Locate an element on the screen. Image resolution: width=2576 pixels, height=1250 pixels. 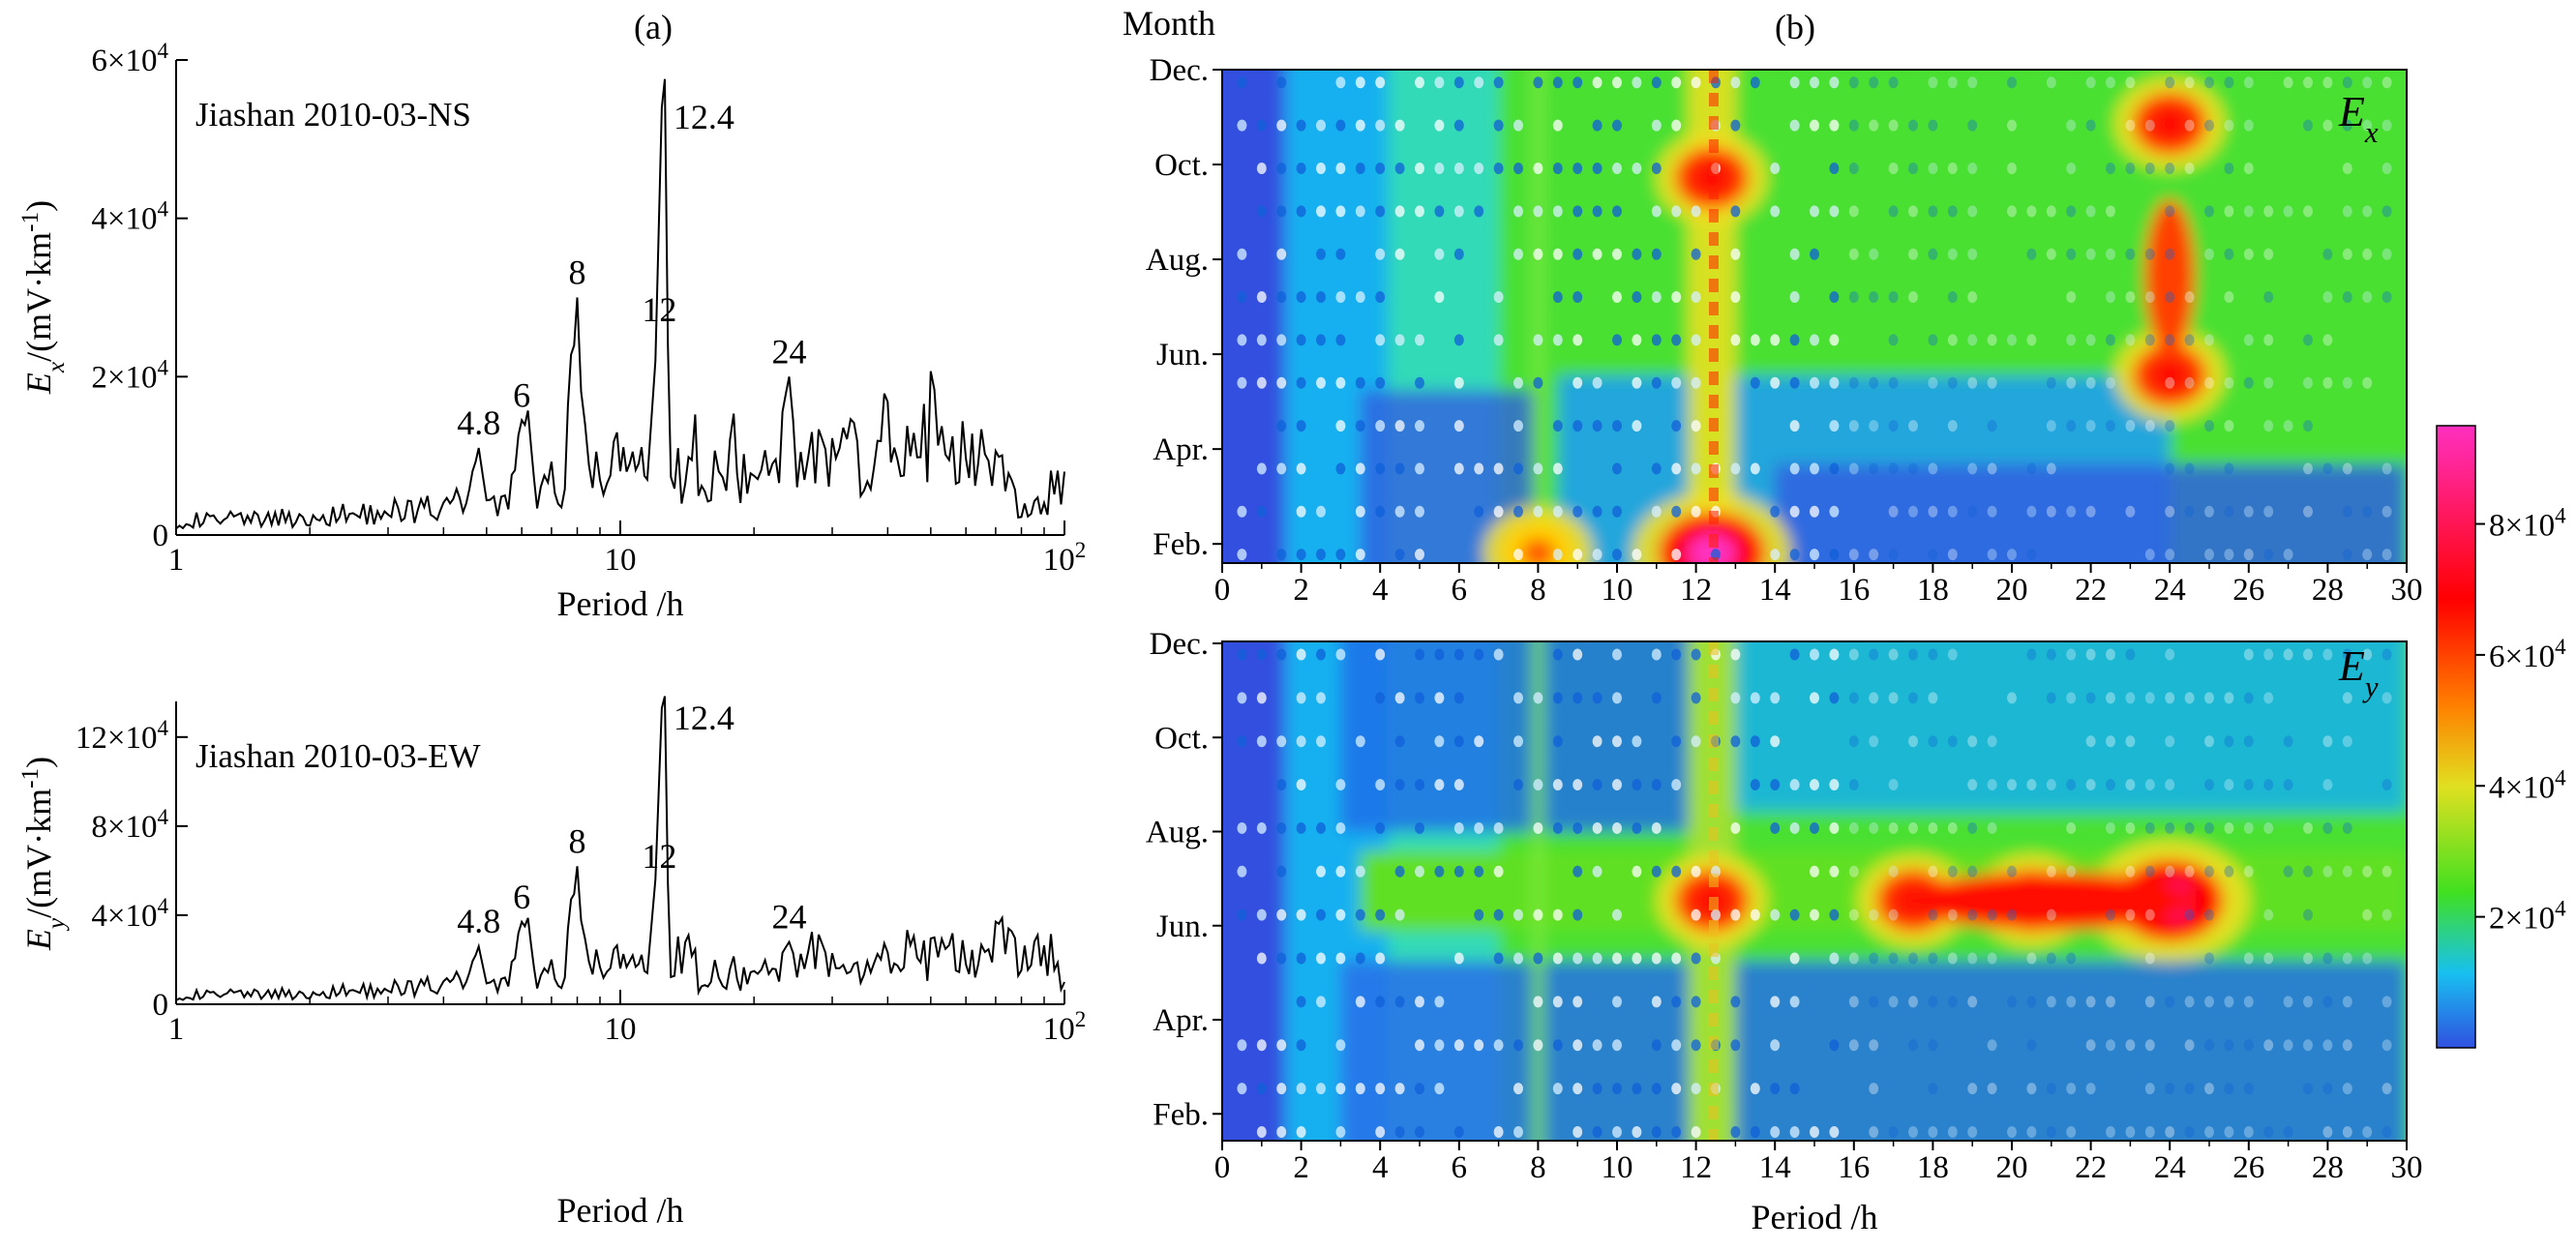
x-tick-label: 4 is located at coordinates (1380, 590).